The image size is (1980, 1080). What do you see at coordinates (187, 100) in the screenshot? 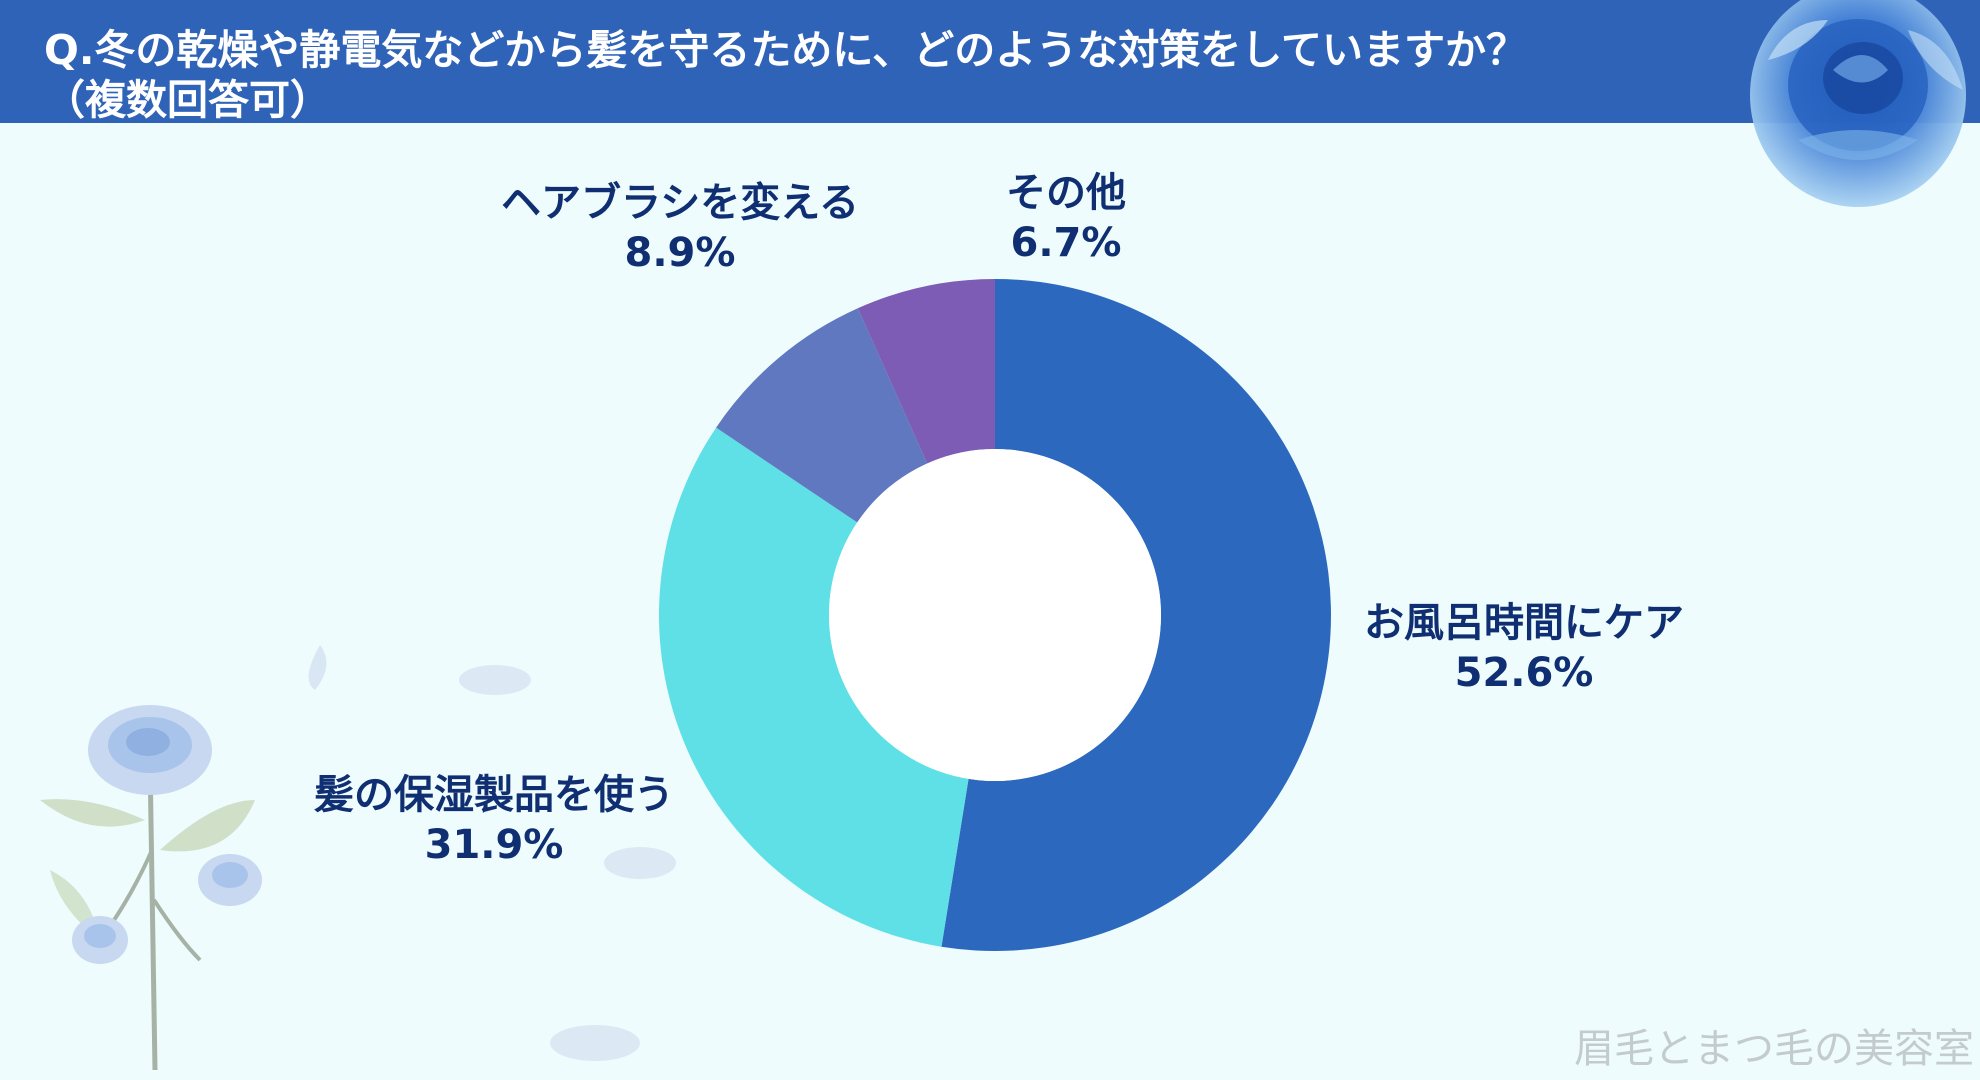
I see `page-subtitle: （複数回答可）` at bounding box center [187, 100].